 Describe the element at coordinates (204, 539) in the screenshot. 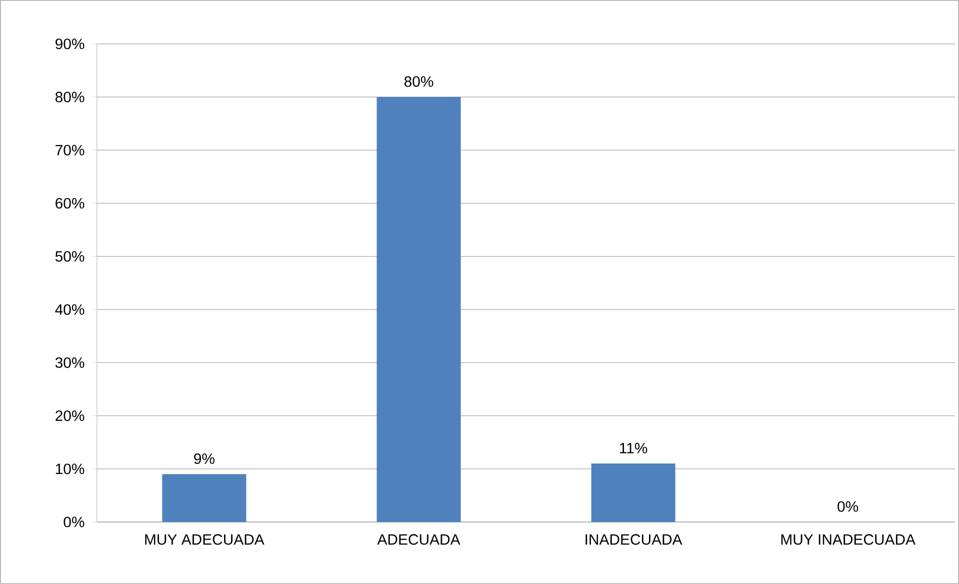

I see `x-tick-label: MUY ADECUADA` at that location.